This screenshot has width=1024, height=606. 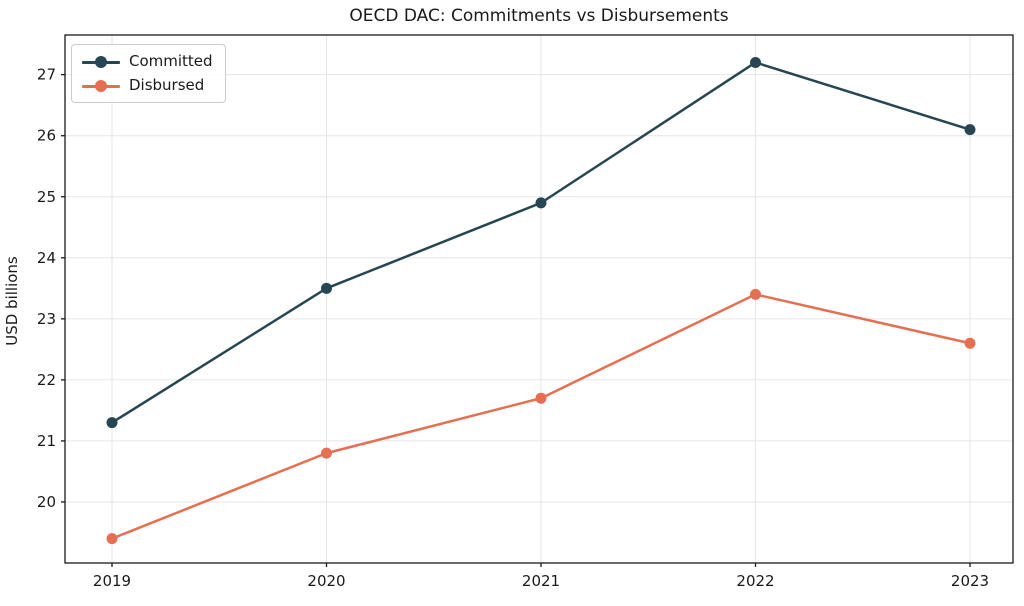 I want to click on legend: Committed Disbursed, so click(x=148, y=73).